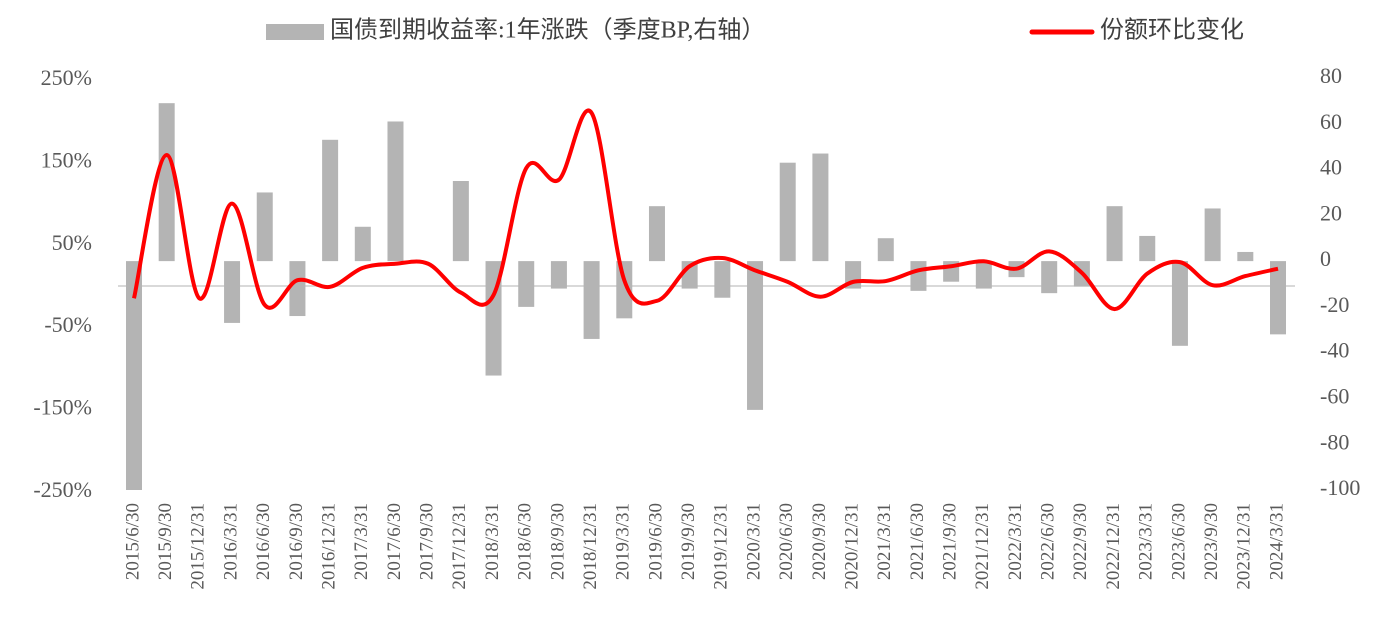 This screenshot has height=624, width=1386. What do you see at coordinates (982, 546) in the screenshot?
I see `x-tick-label: 2021/12/31` at bounding box center [982, 546].